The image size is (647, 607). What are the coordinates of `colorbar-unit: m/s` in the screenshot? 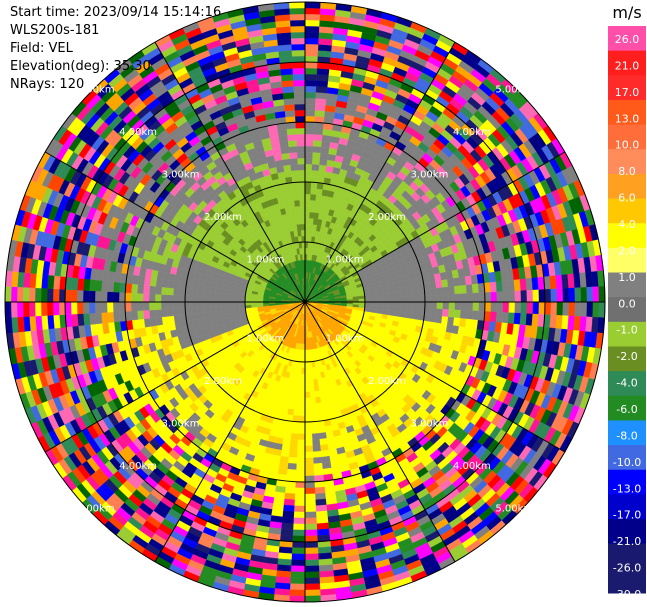 It's located at (626, 12).